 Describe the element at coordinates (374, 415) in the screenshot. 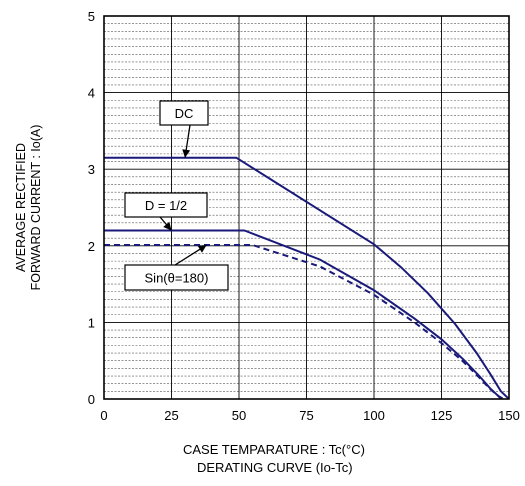

I see `x-tick-label: 100` at that location.